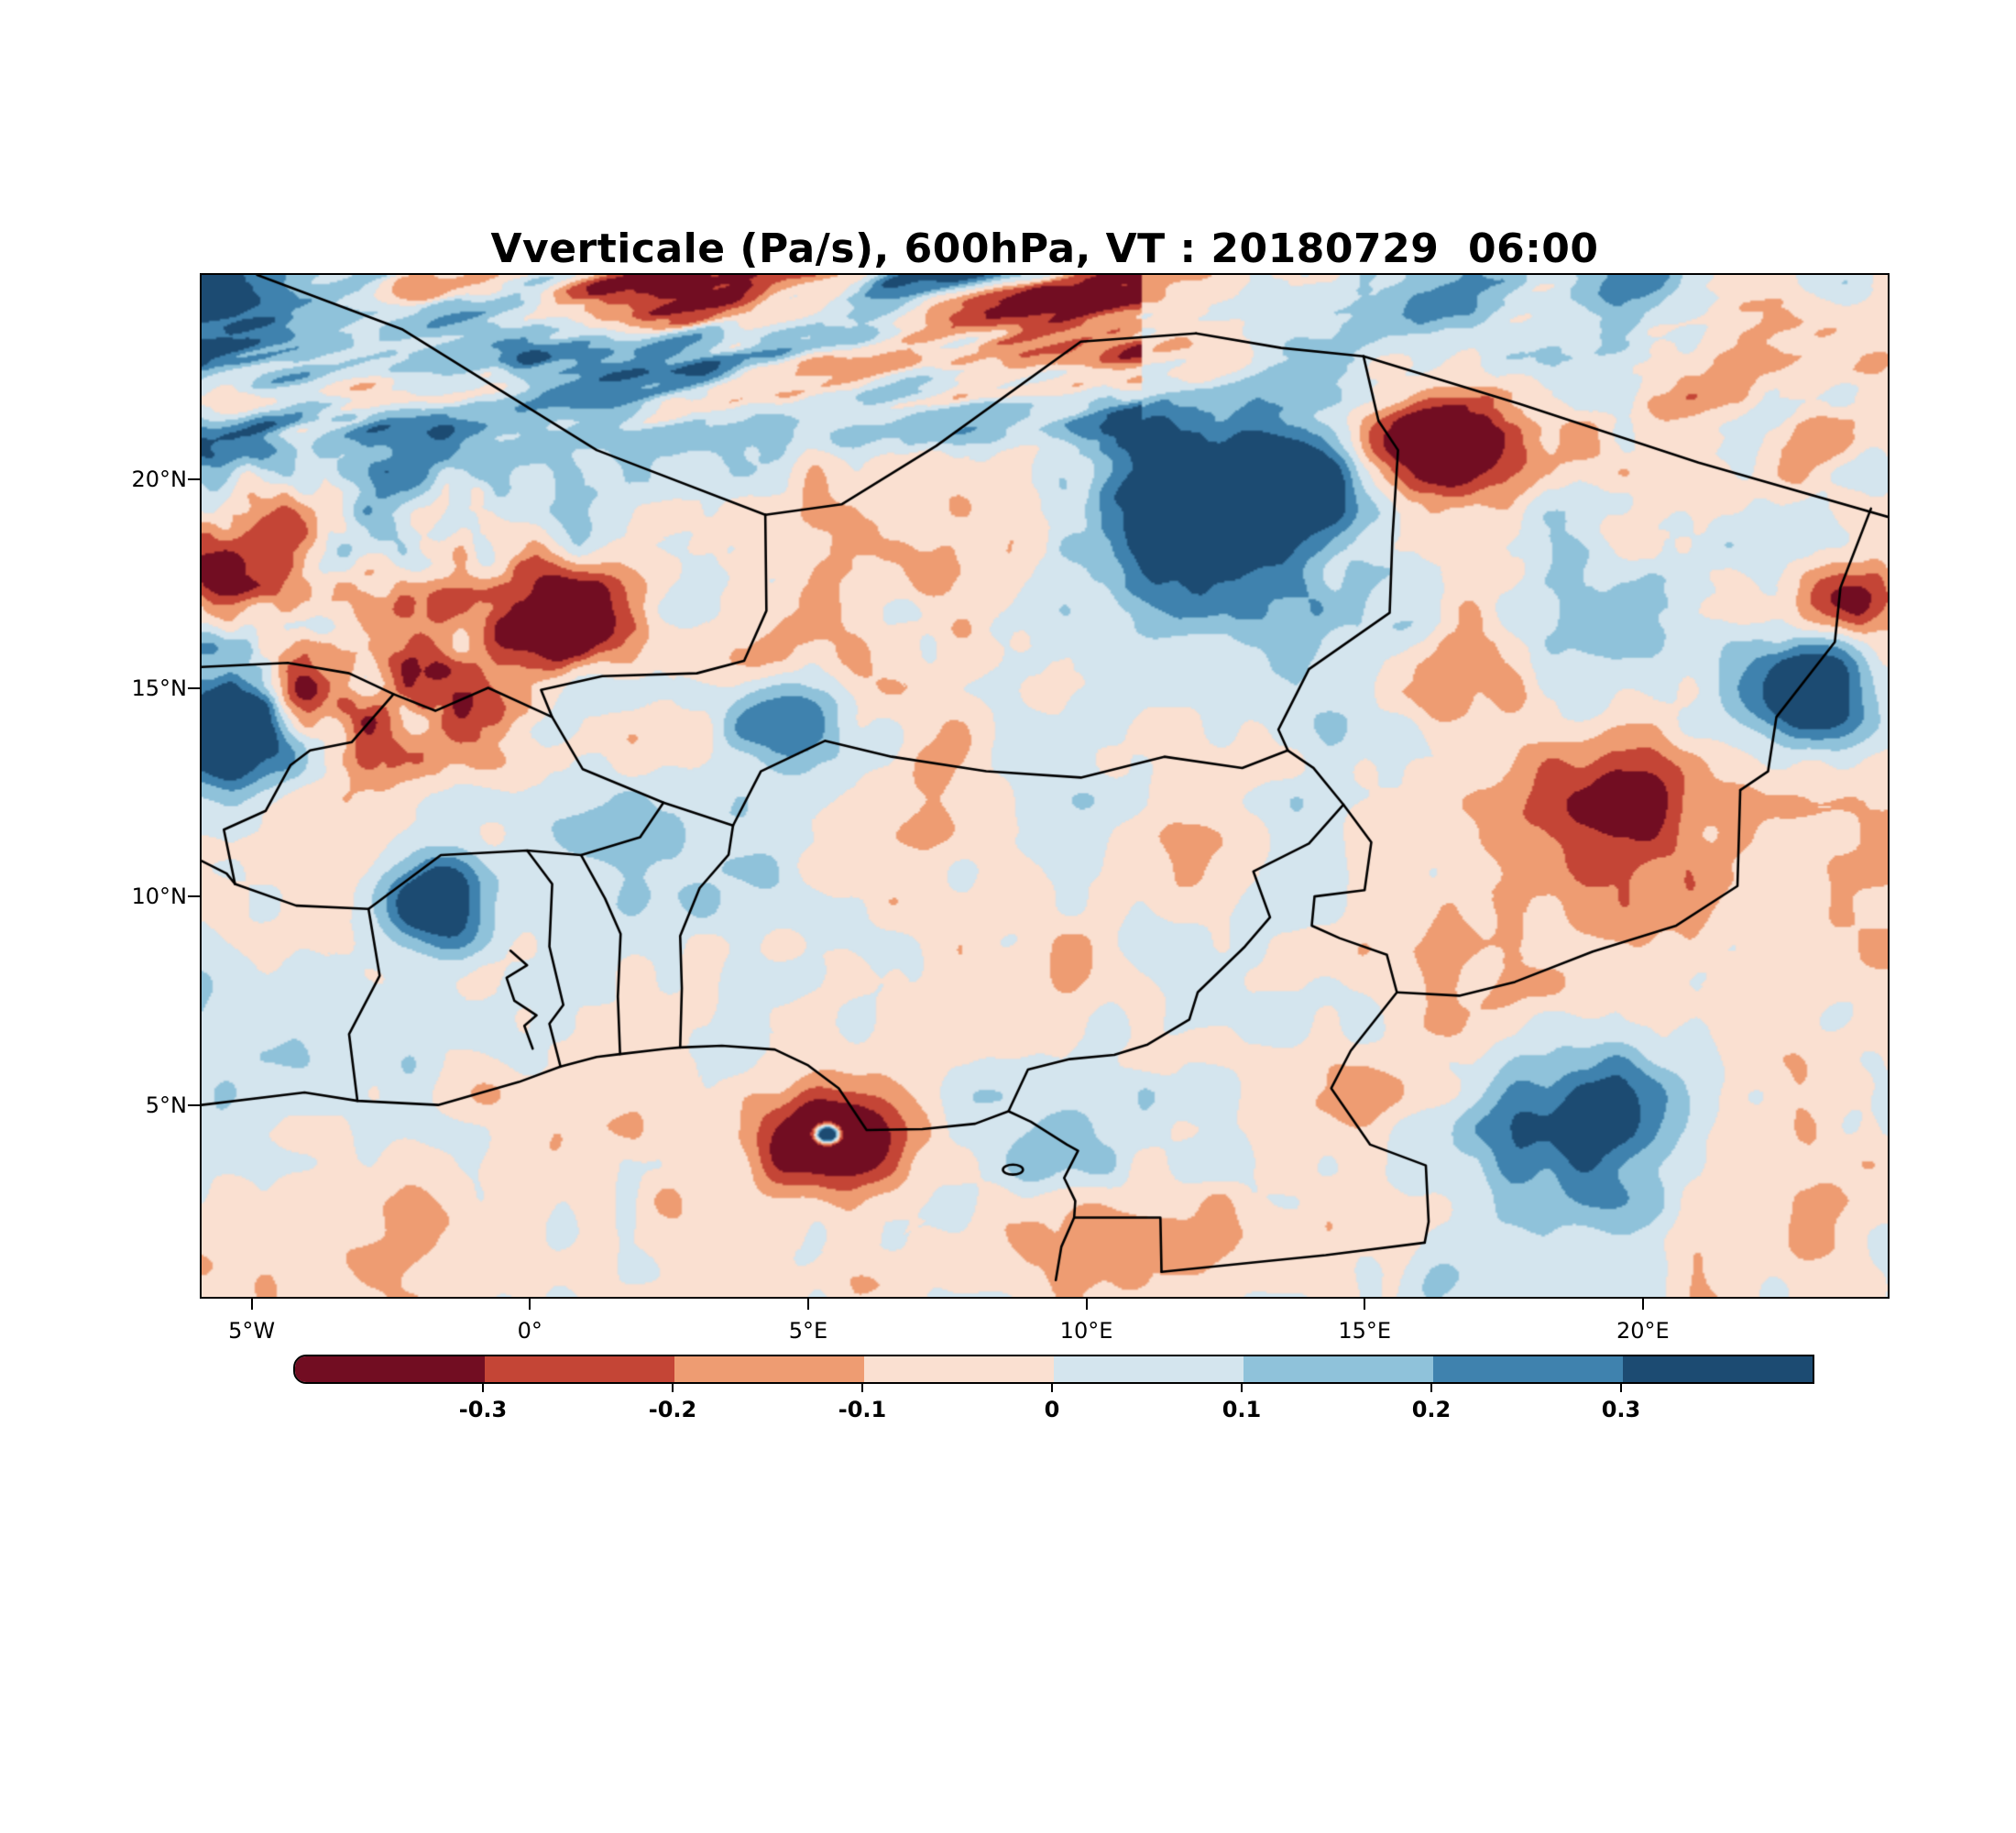  I want to click on lat-tick-label: 5°N, so click(166, 1105).